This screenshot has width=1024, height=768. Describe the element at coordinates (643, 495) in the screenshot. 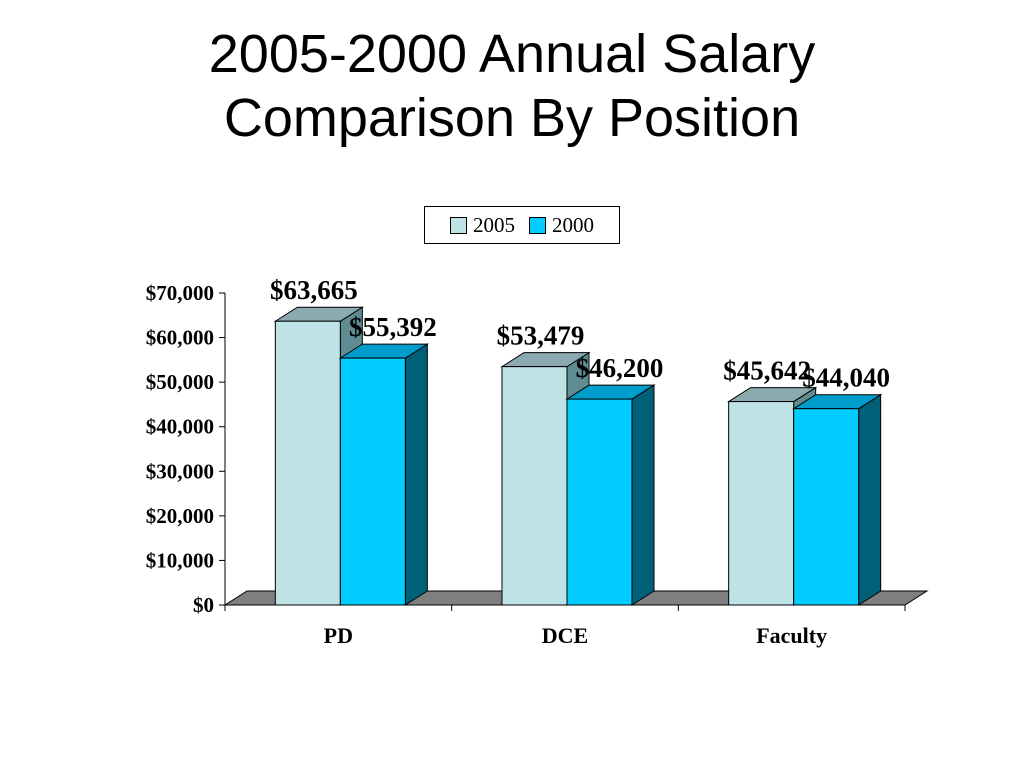

I see `bar-side-dce-2000` at that location.